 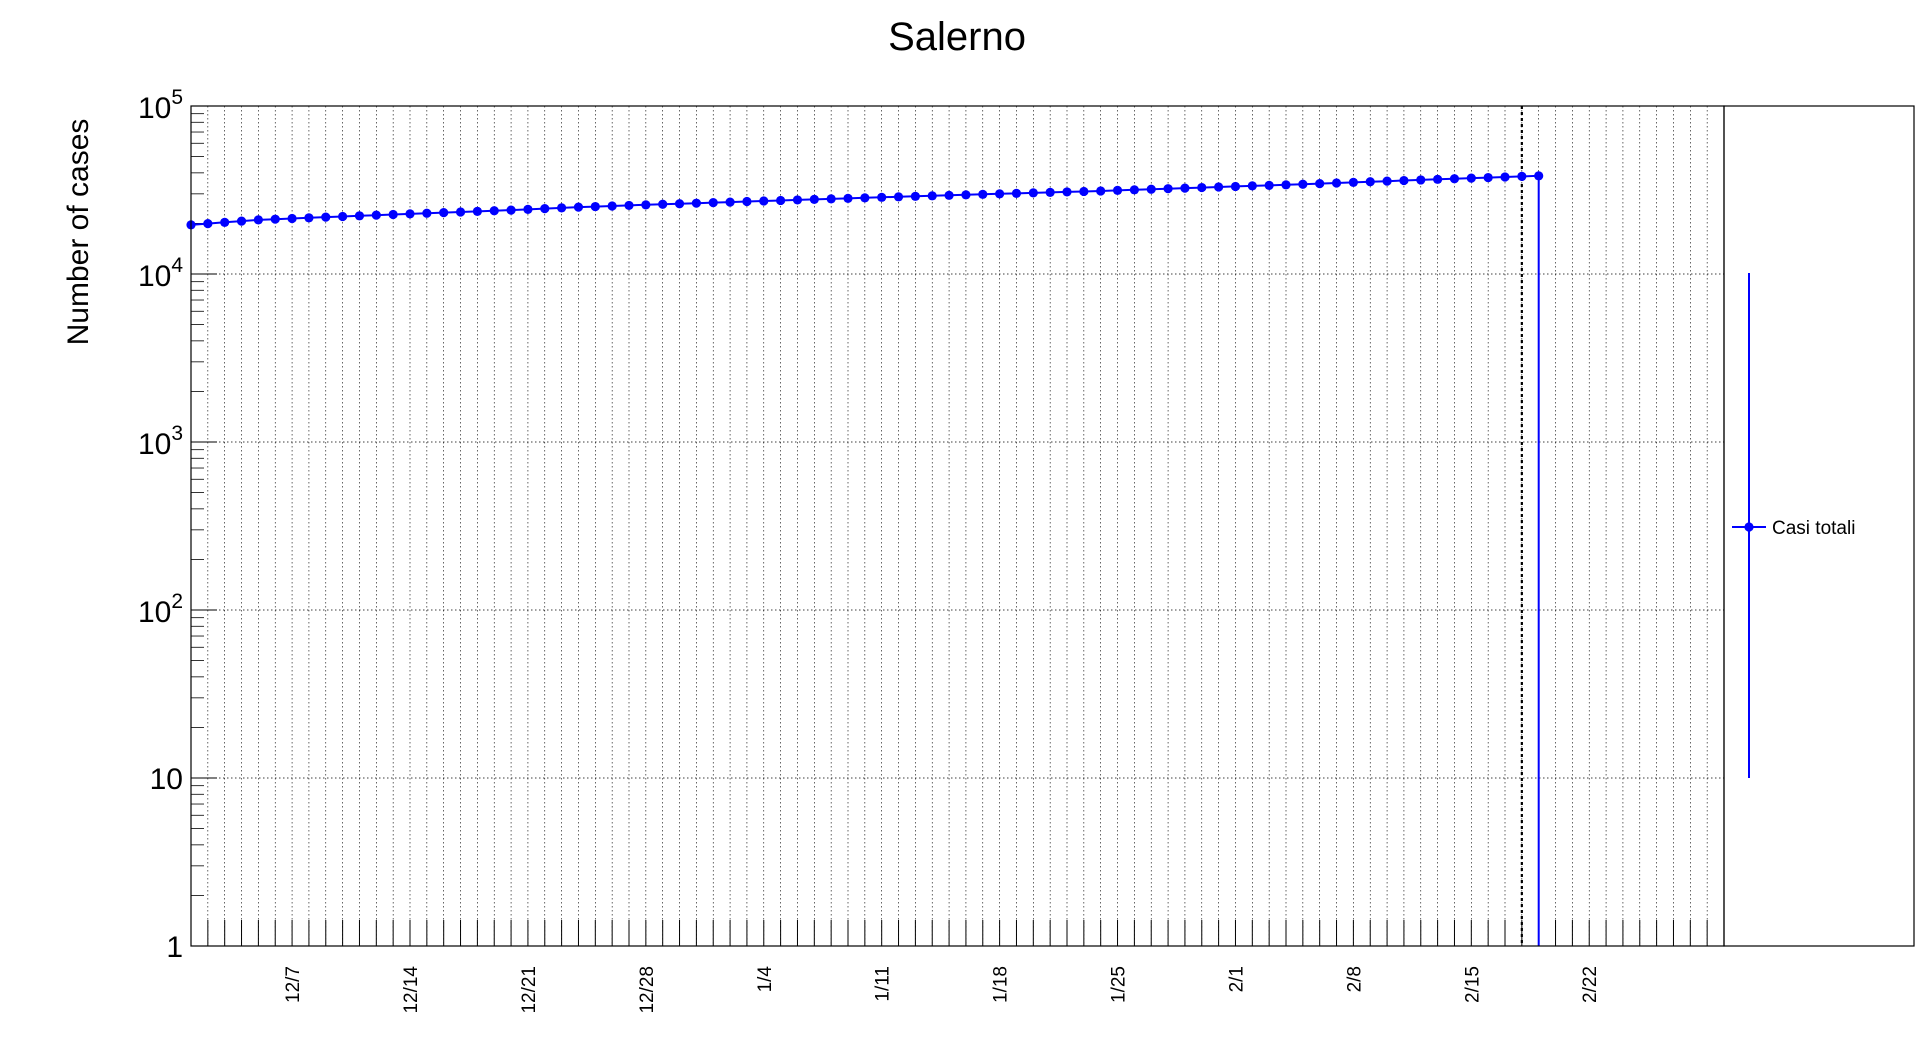 What do you see at coordinates (1749, 527) in the screenshot?
I see `legend-marker` at bounding box center [1749, 527].